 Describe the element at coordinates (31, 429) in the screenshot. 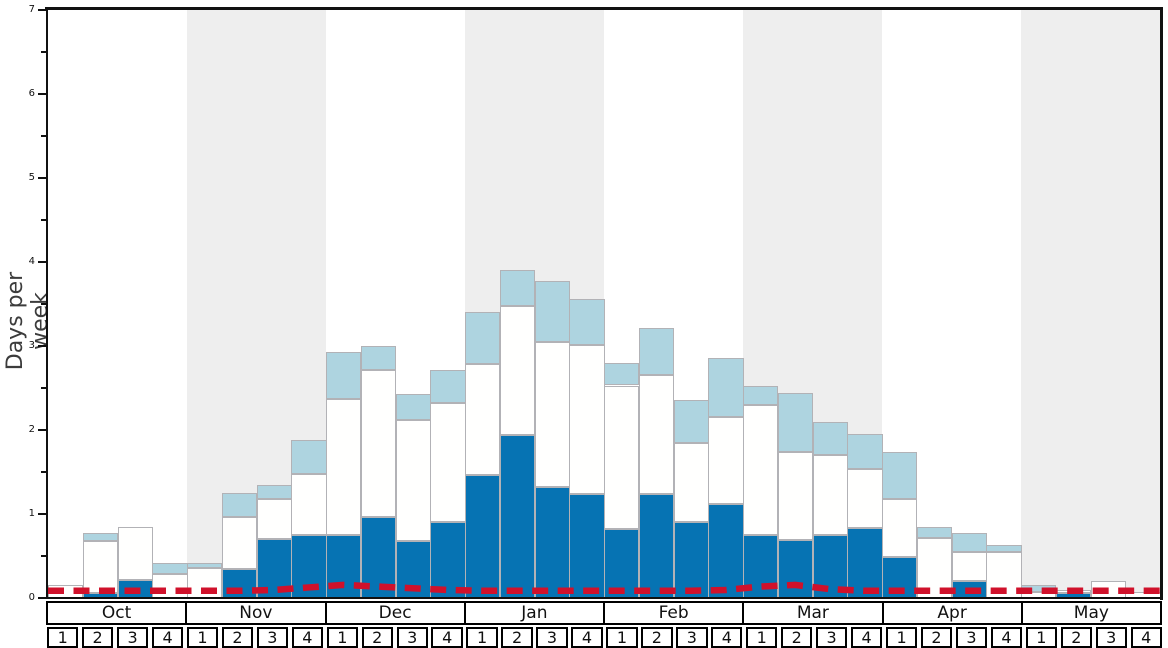

I see `y-axis-tick-label: 2` at that location.